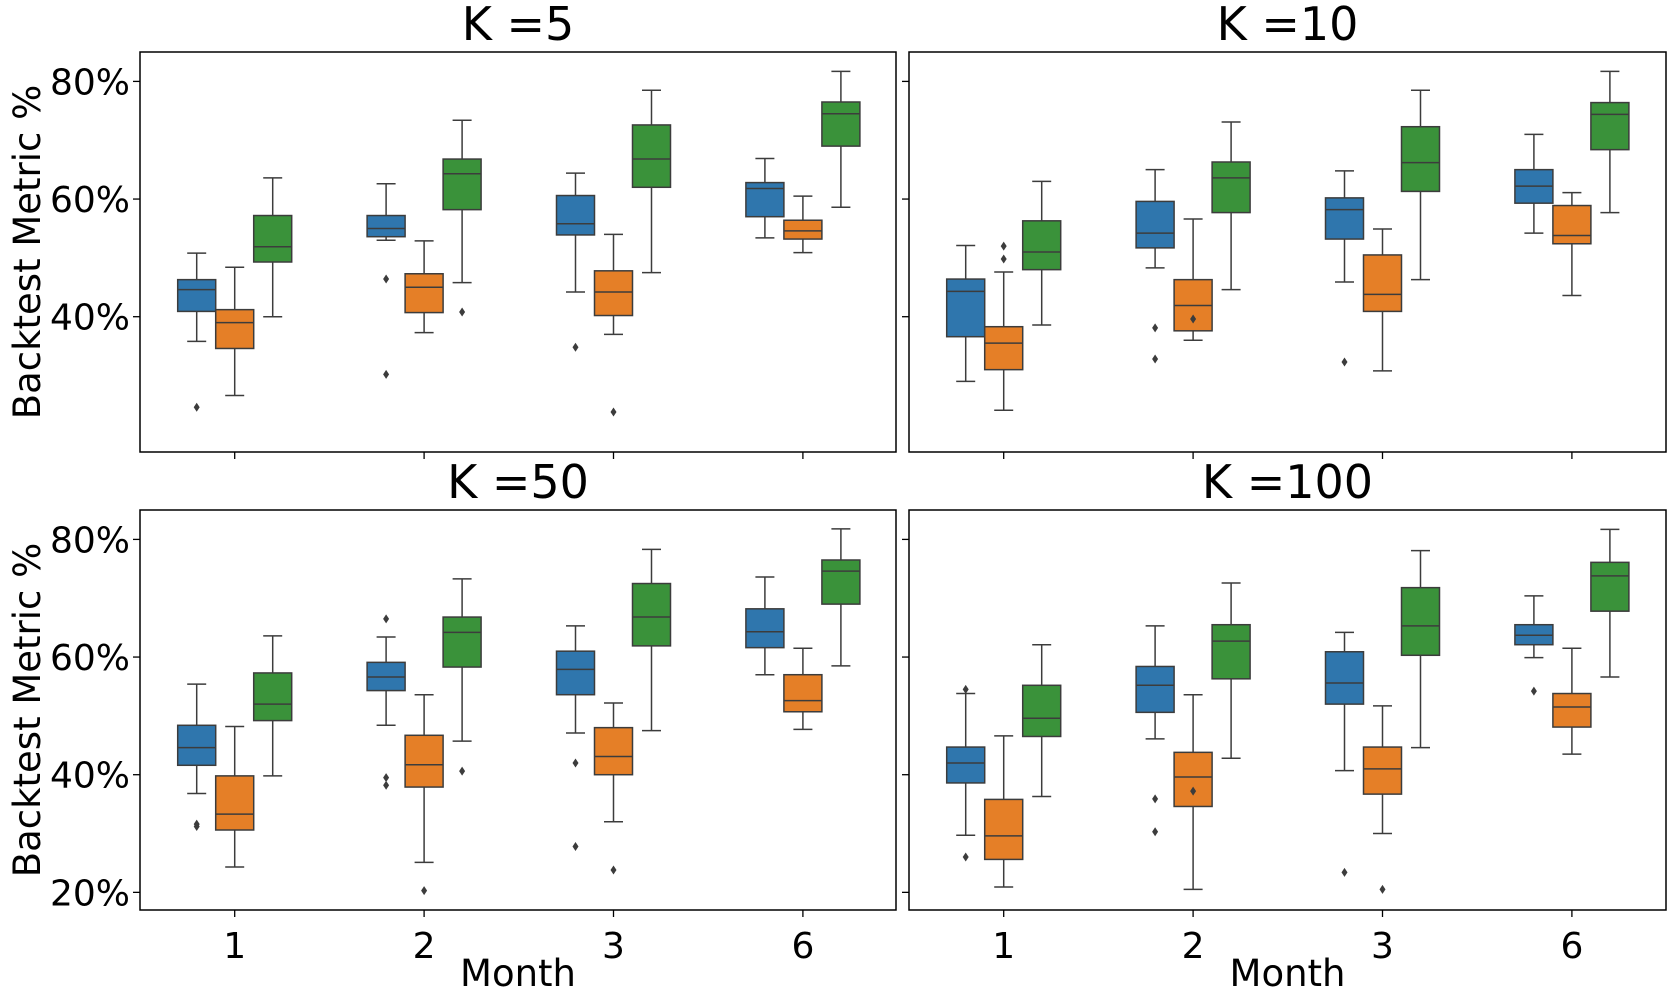 The height and width of the screenshot is (995, 1674). Describe the element at coordinates (802, 946) in the screenshot. I see `x-tick-label: 6` at that location.